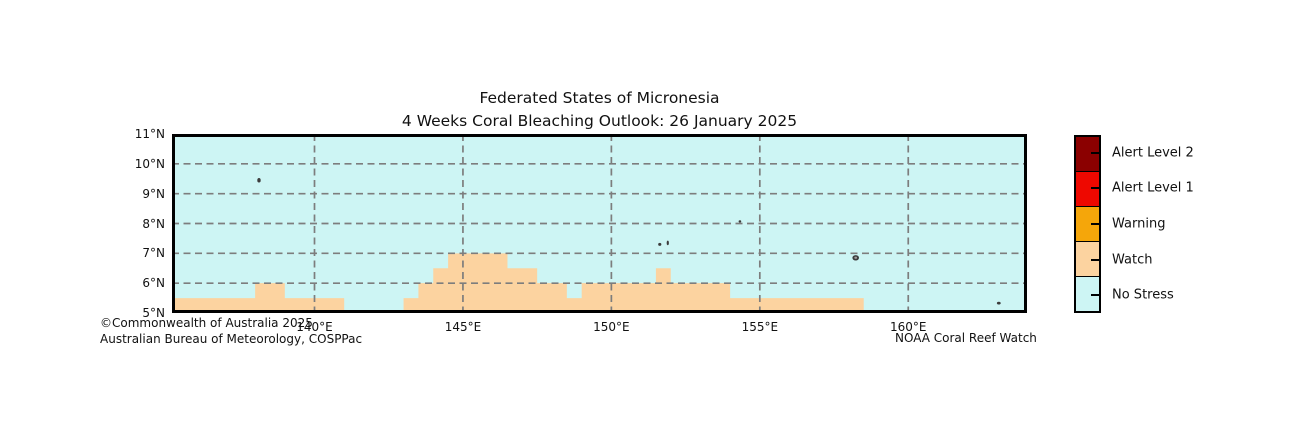 This screenshot has height=447, width=1293. I want to click on y-tick-label: 11°N, so click(149, 134).